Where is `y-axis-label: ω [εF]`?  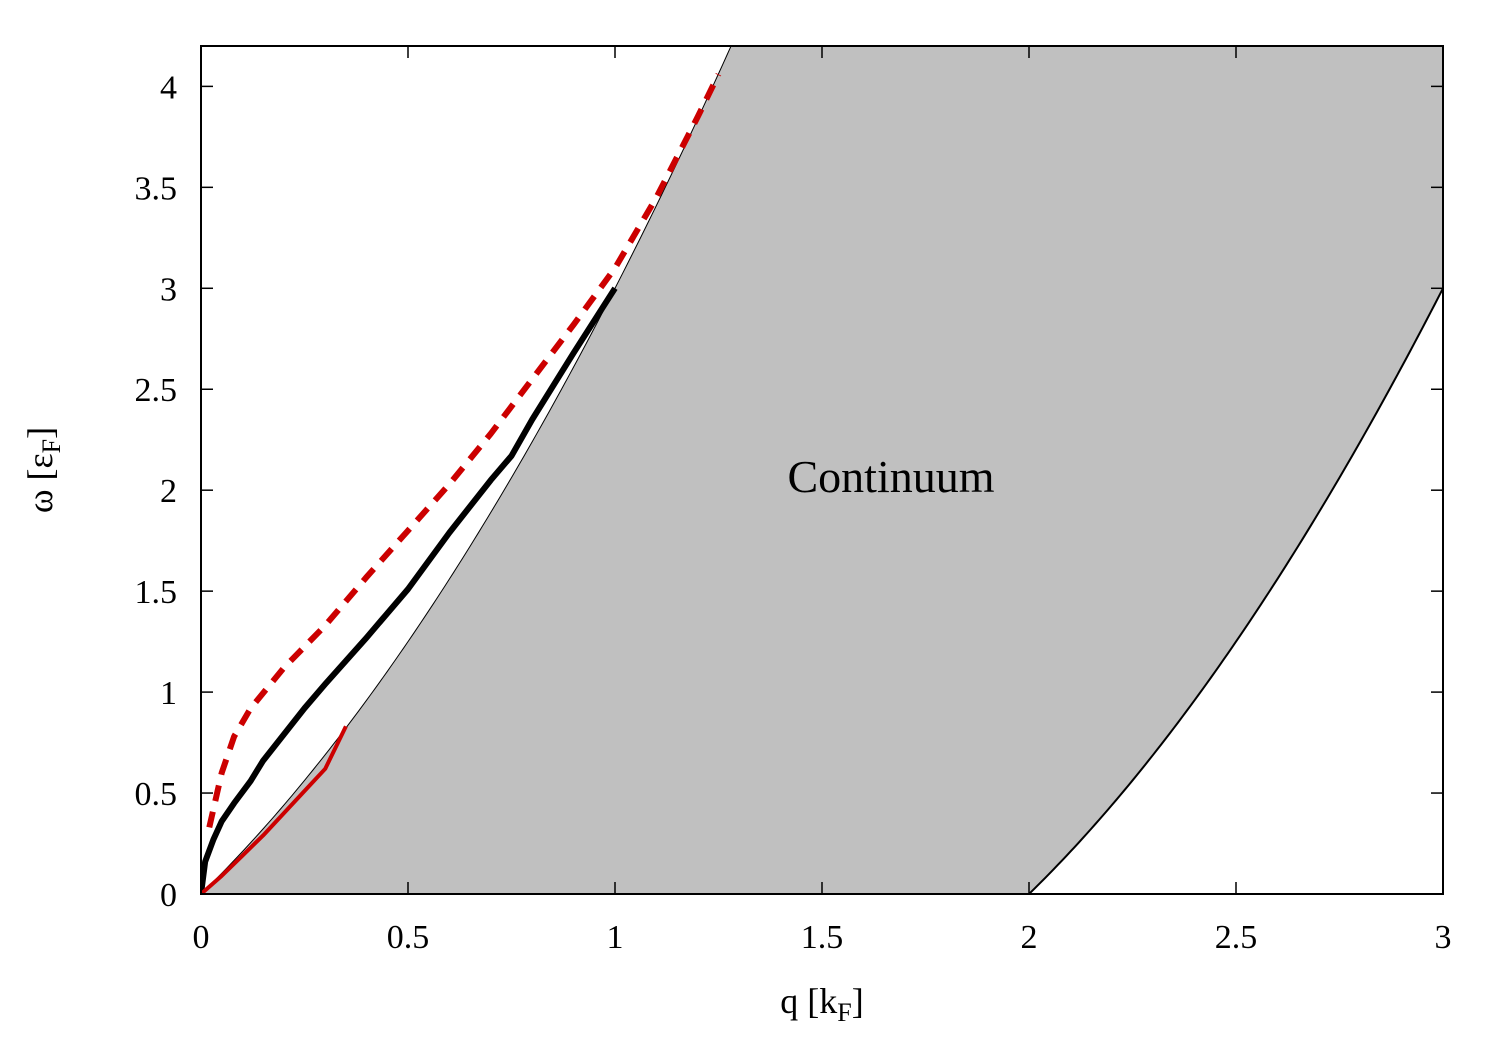
y-axis-label: ω [εF] is located at coordinates (43, 470).